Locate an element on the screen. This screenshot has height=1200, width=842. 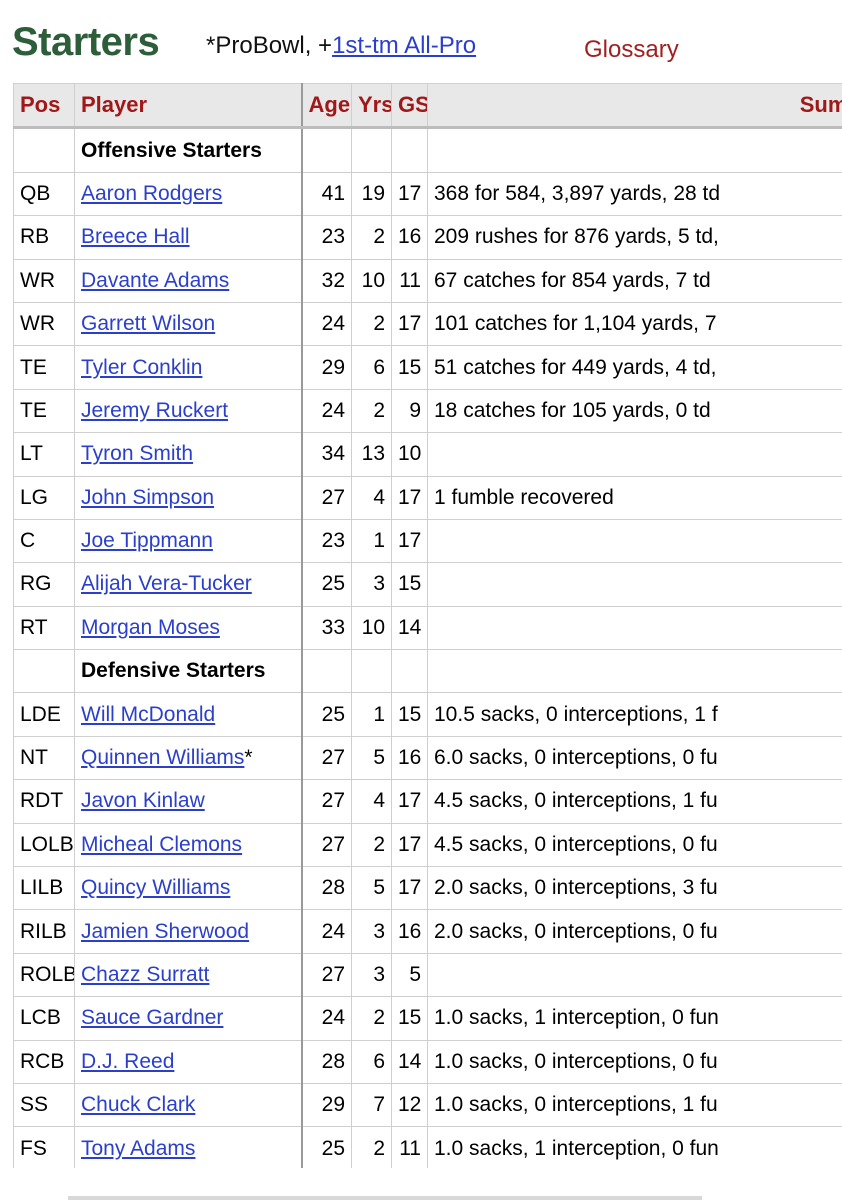
player-link: Chuck Clark is located at coordinates (138, 1105).